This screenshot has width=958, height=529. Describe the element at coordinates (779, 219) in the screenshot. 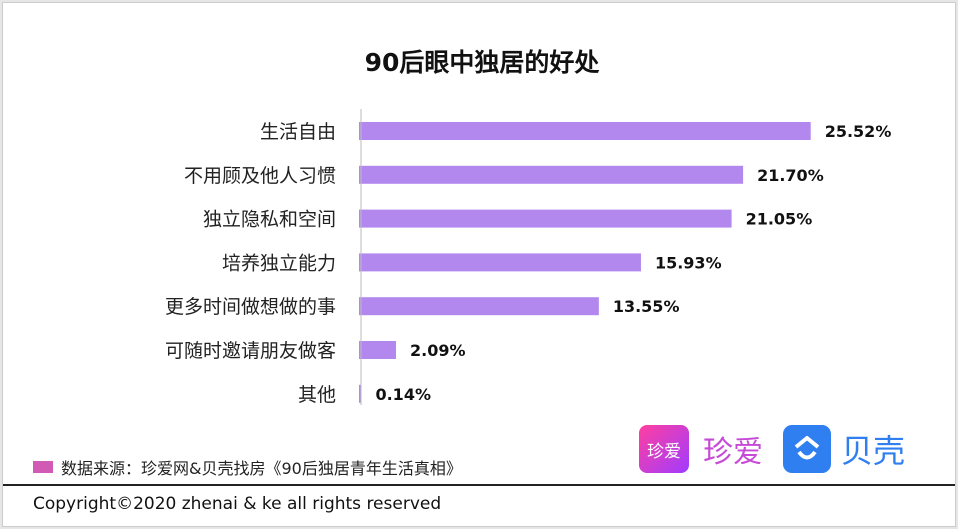

I see `value-label: 21.05%` at that location.